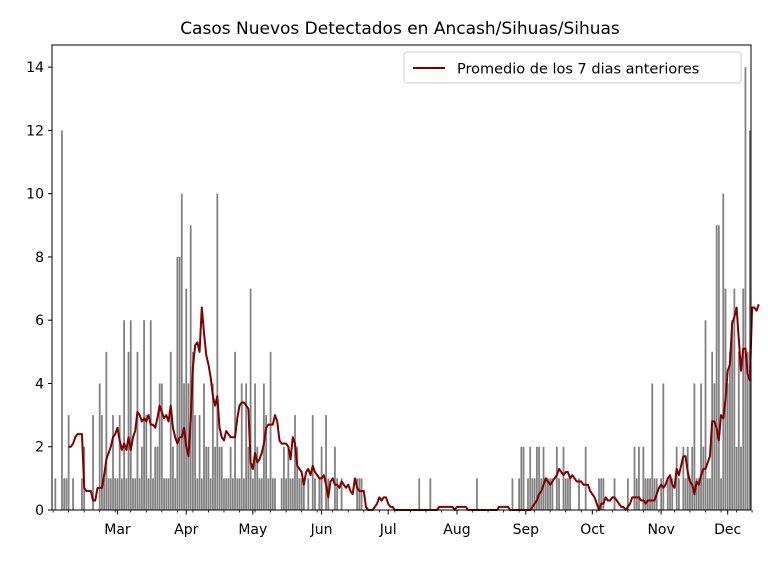 This screenshot has height=576, width=768. Describe the element at coordinates (456, 530) in the screenshot. I see `x-tick-label: Aug` at that location.